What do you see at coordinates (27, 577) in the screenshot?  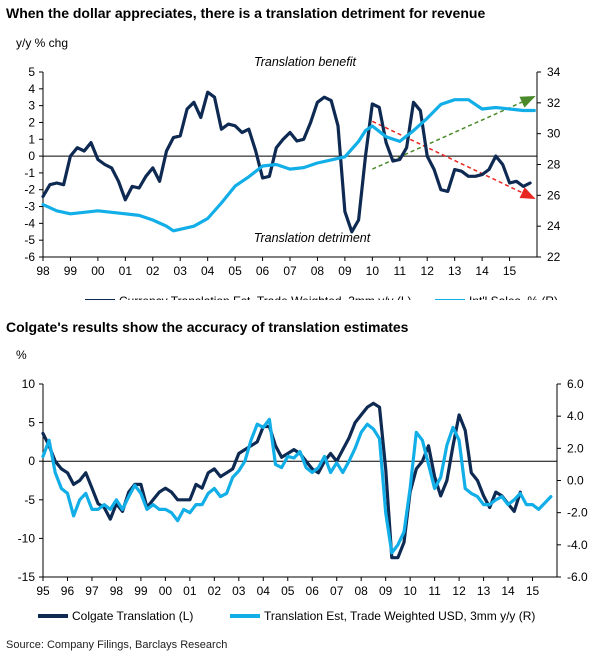 I see `left-tick-label: -15` at bounding box center [27, 577].